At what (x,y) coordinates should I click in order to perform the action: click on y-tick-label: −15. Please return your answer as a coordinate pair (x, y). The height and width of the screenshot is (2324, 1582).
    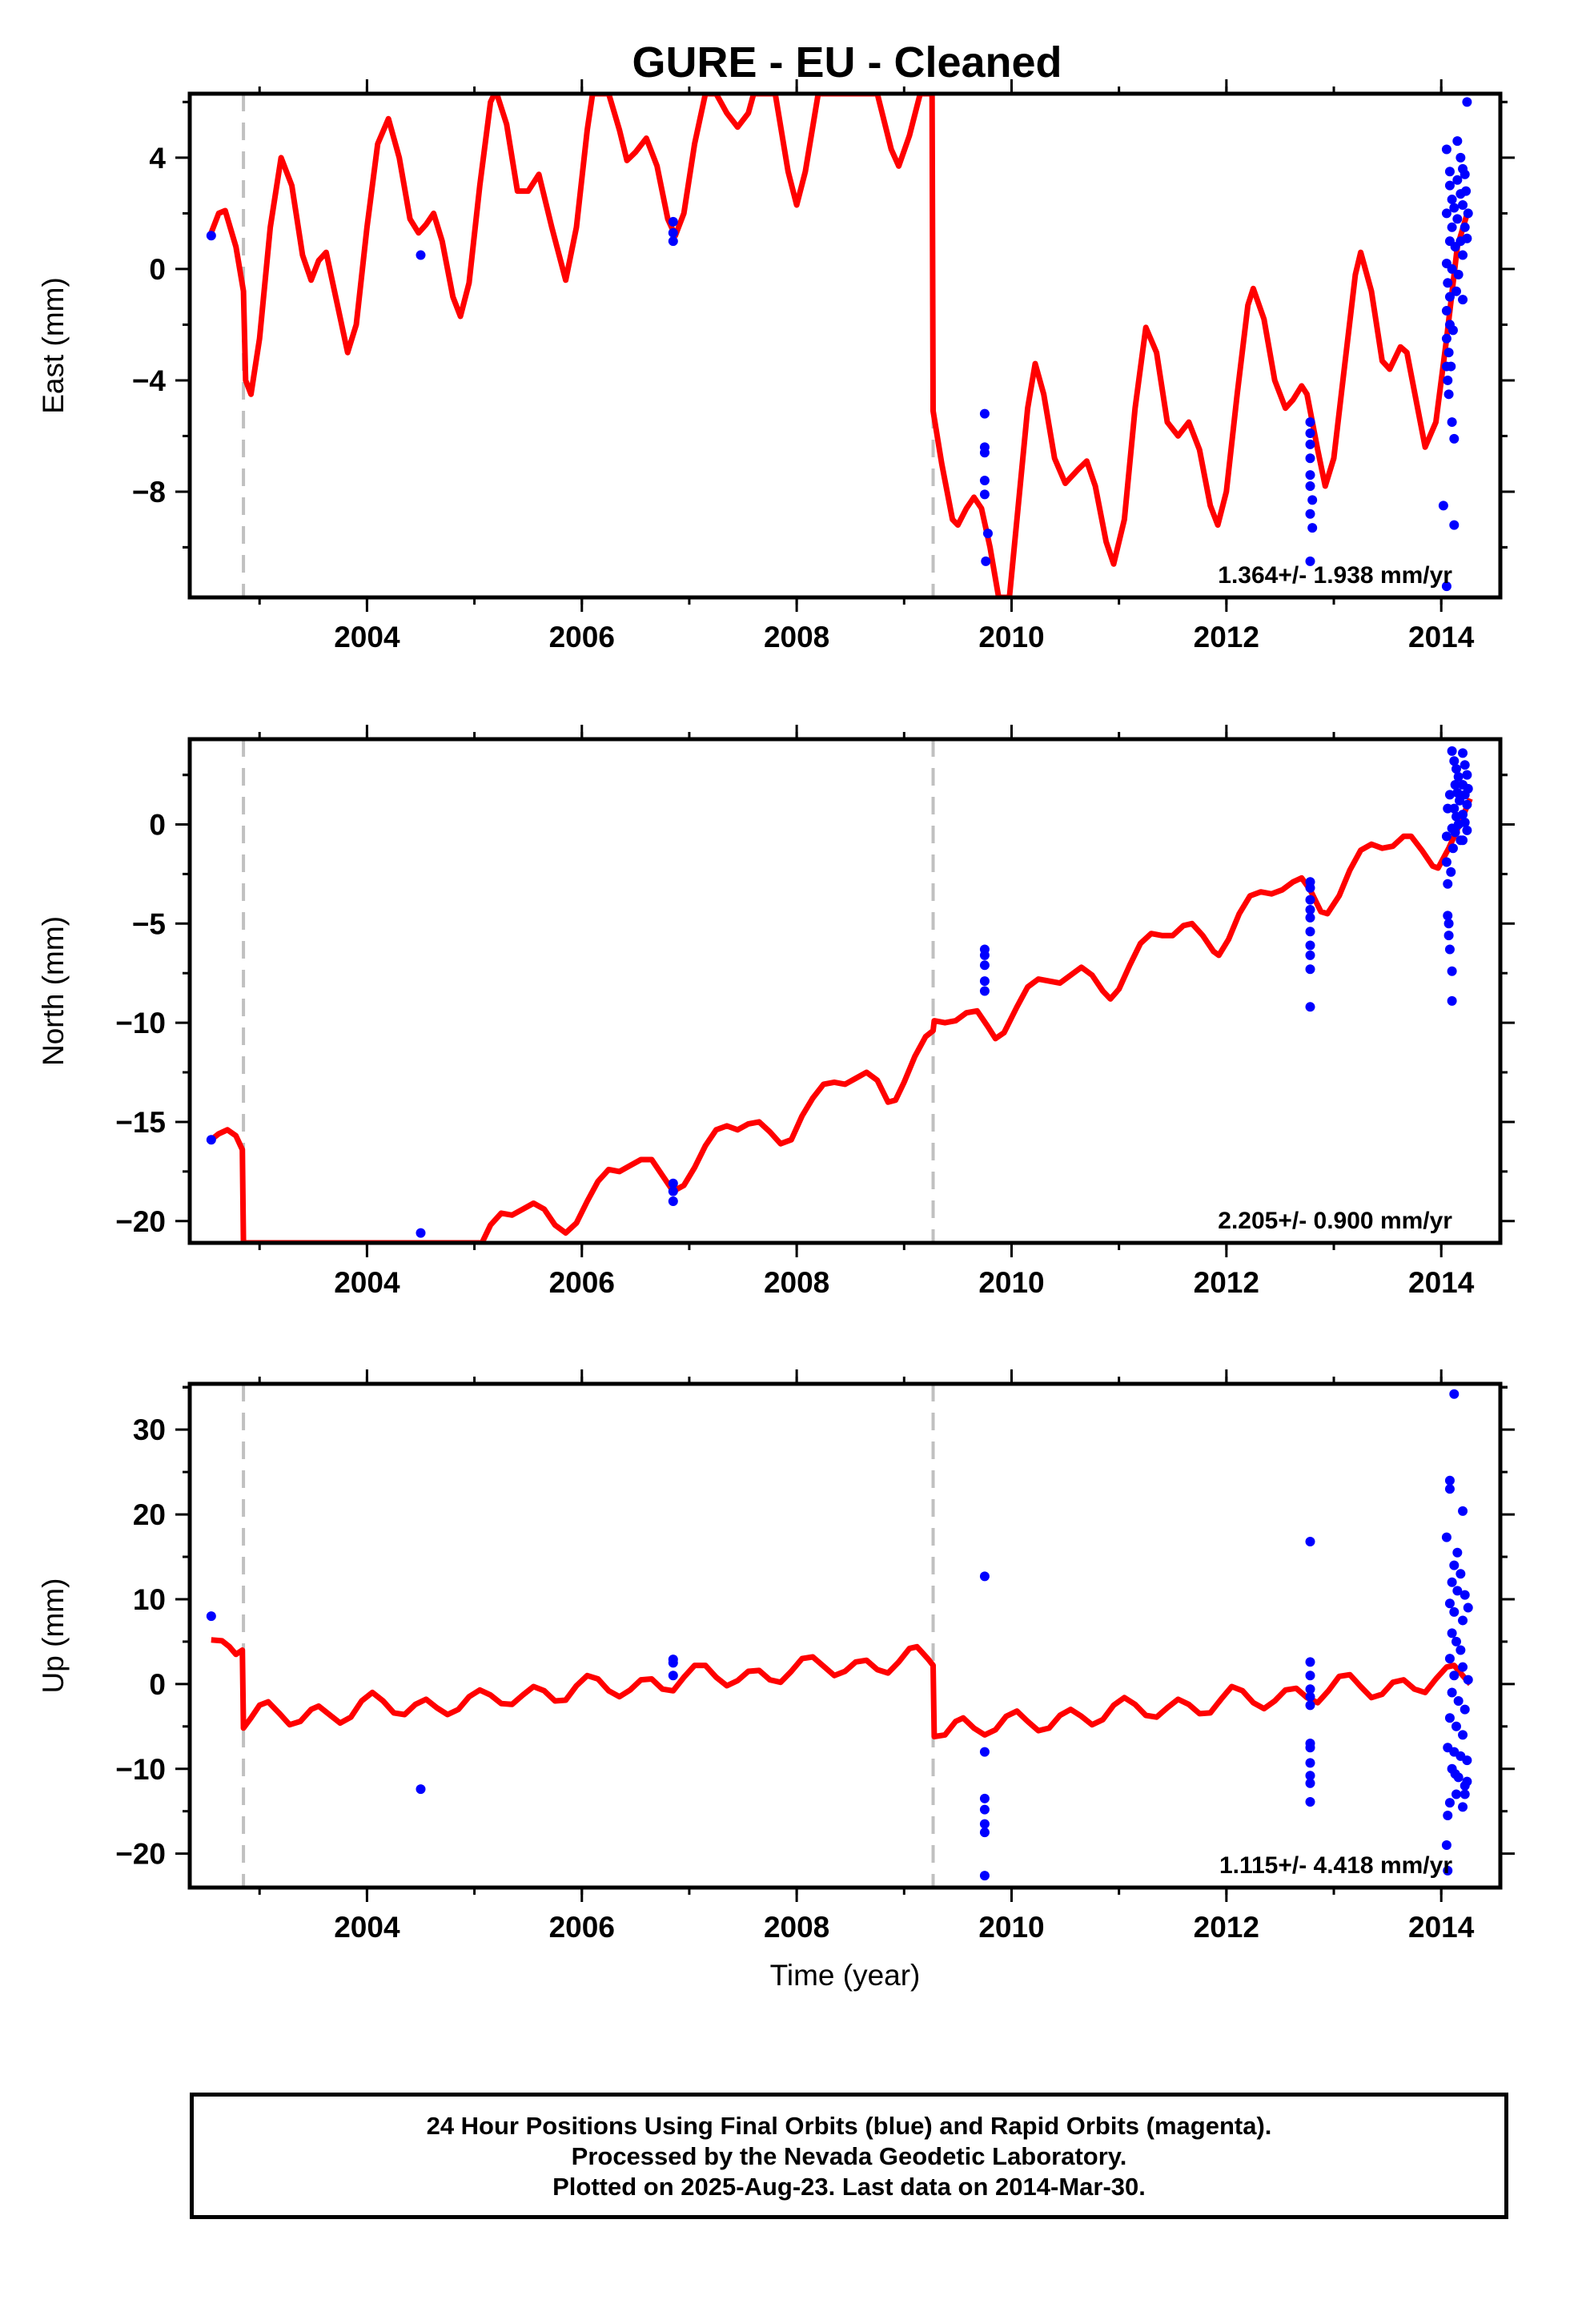
    Looking at the image, I should click on (140, 1122).